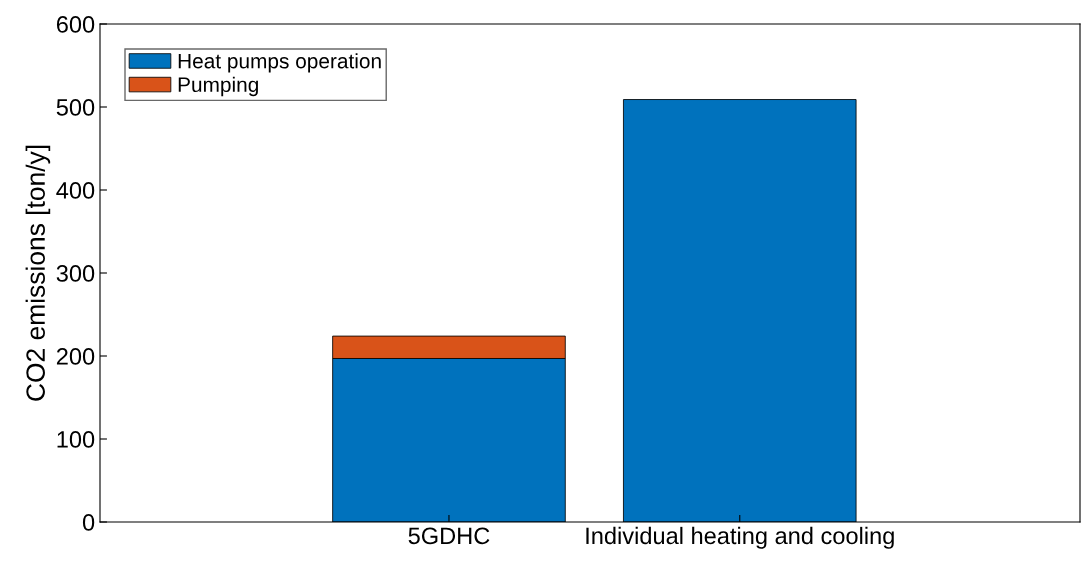  Describe the element at coordinates (75, 273) in the screenshot. I see `y-tick-label: 300` at that location.